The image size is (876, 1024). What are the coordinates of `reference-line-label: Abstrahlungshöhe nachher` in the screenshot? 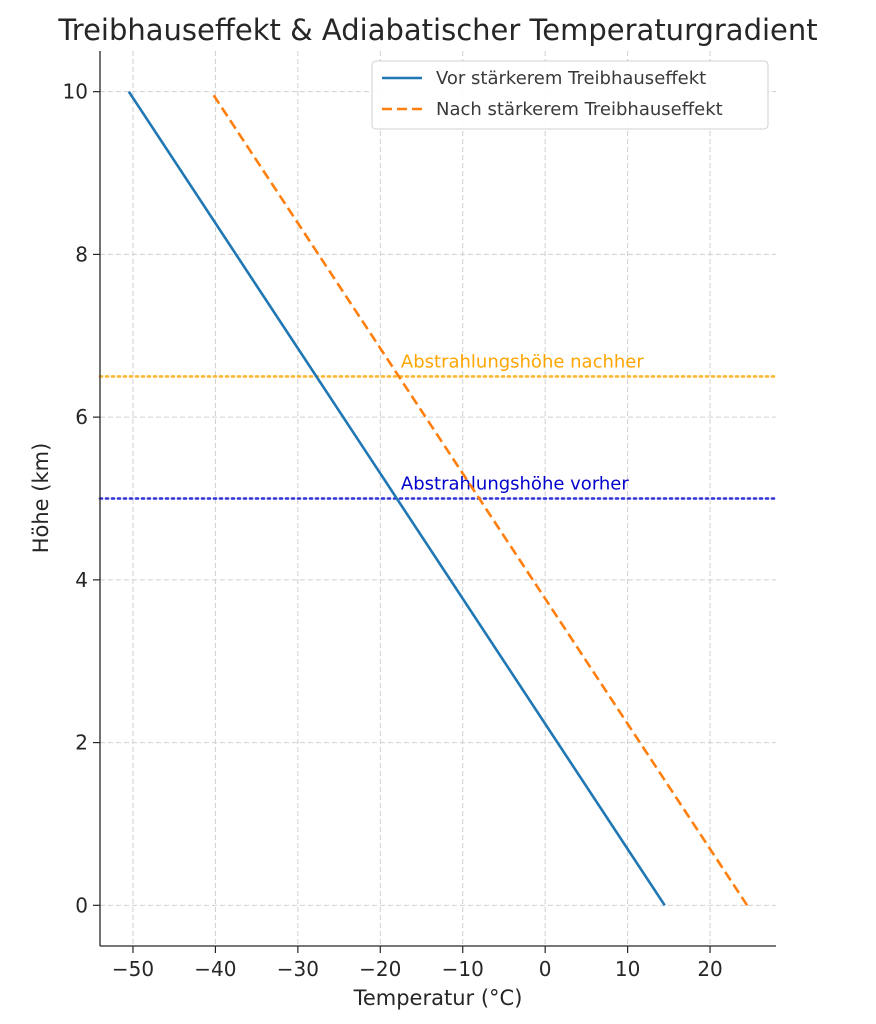 It's located at (522, 361).